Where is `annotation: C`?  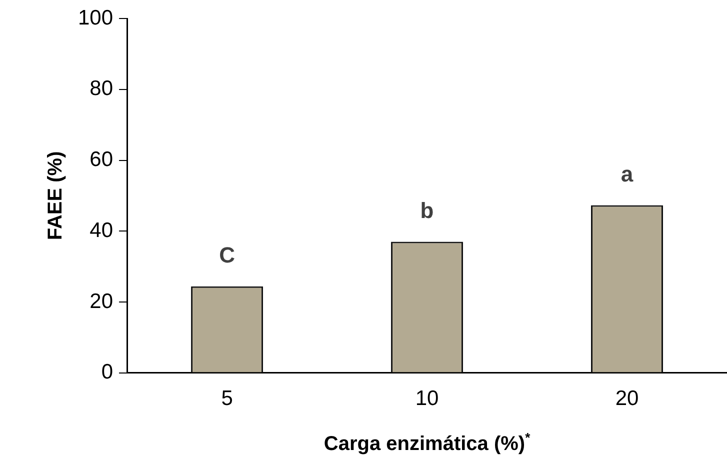
annotation: C is located at coordinates (227, 255).